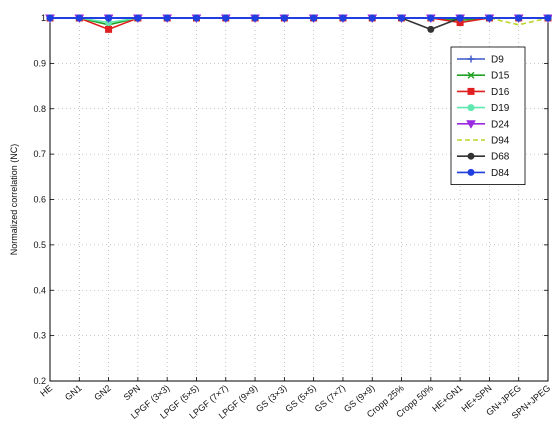 The width and height of the screenshot is (552, 429). What do you see at coordinates (14, 200) in the screenshot?
I see `y-axis-label: Normalized correlation (NC)` at bounding box center [14, 200].